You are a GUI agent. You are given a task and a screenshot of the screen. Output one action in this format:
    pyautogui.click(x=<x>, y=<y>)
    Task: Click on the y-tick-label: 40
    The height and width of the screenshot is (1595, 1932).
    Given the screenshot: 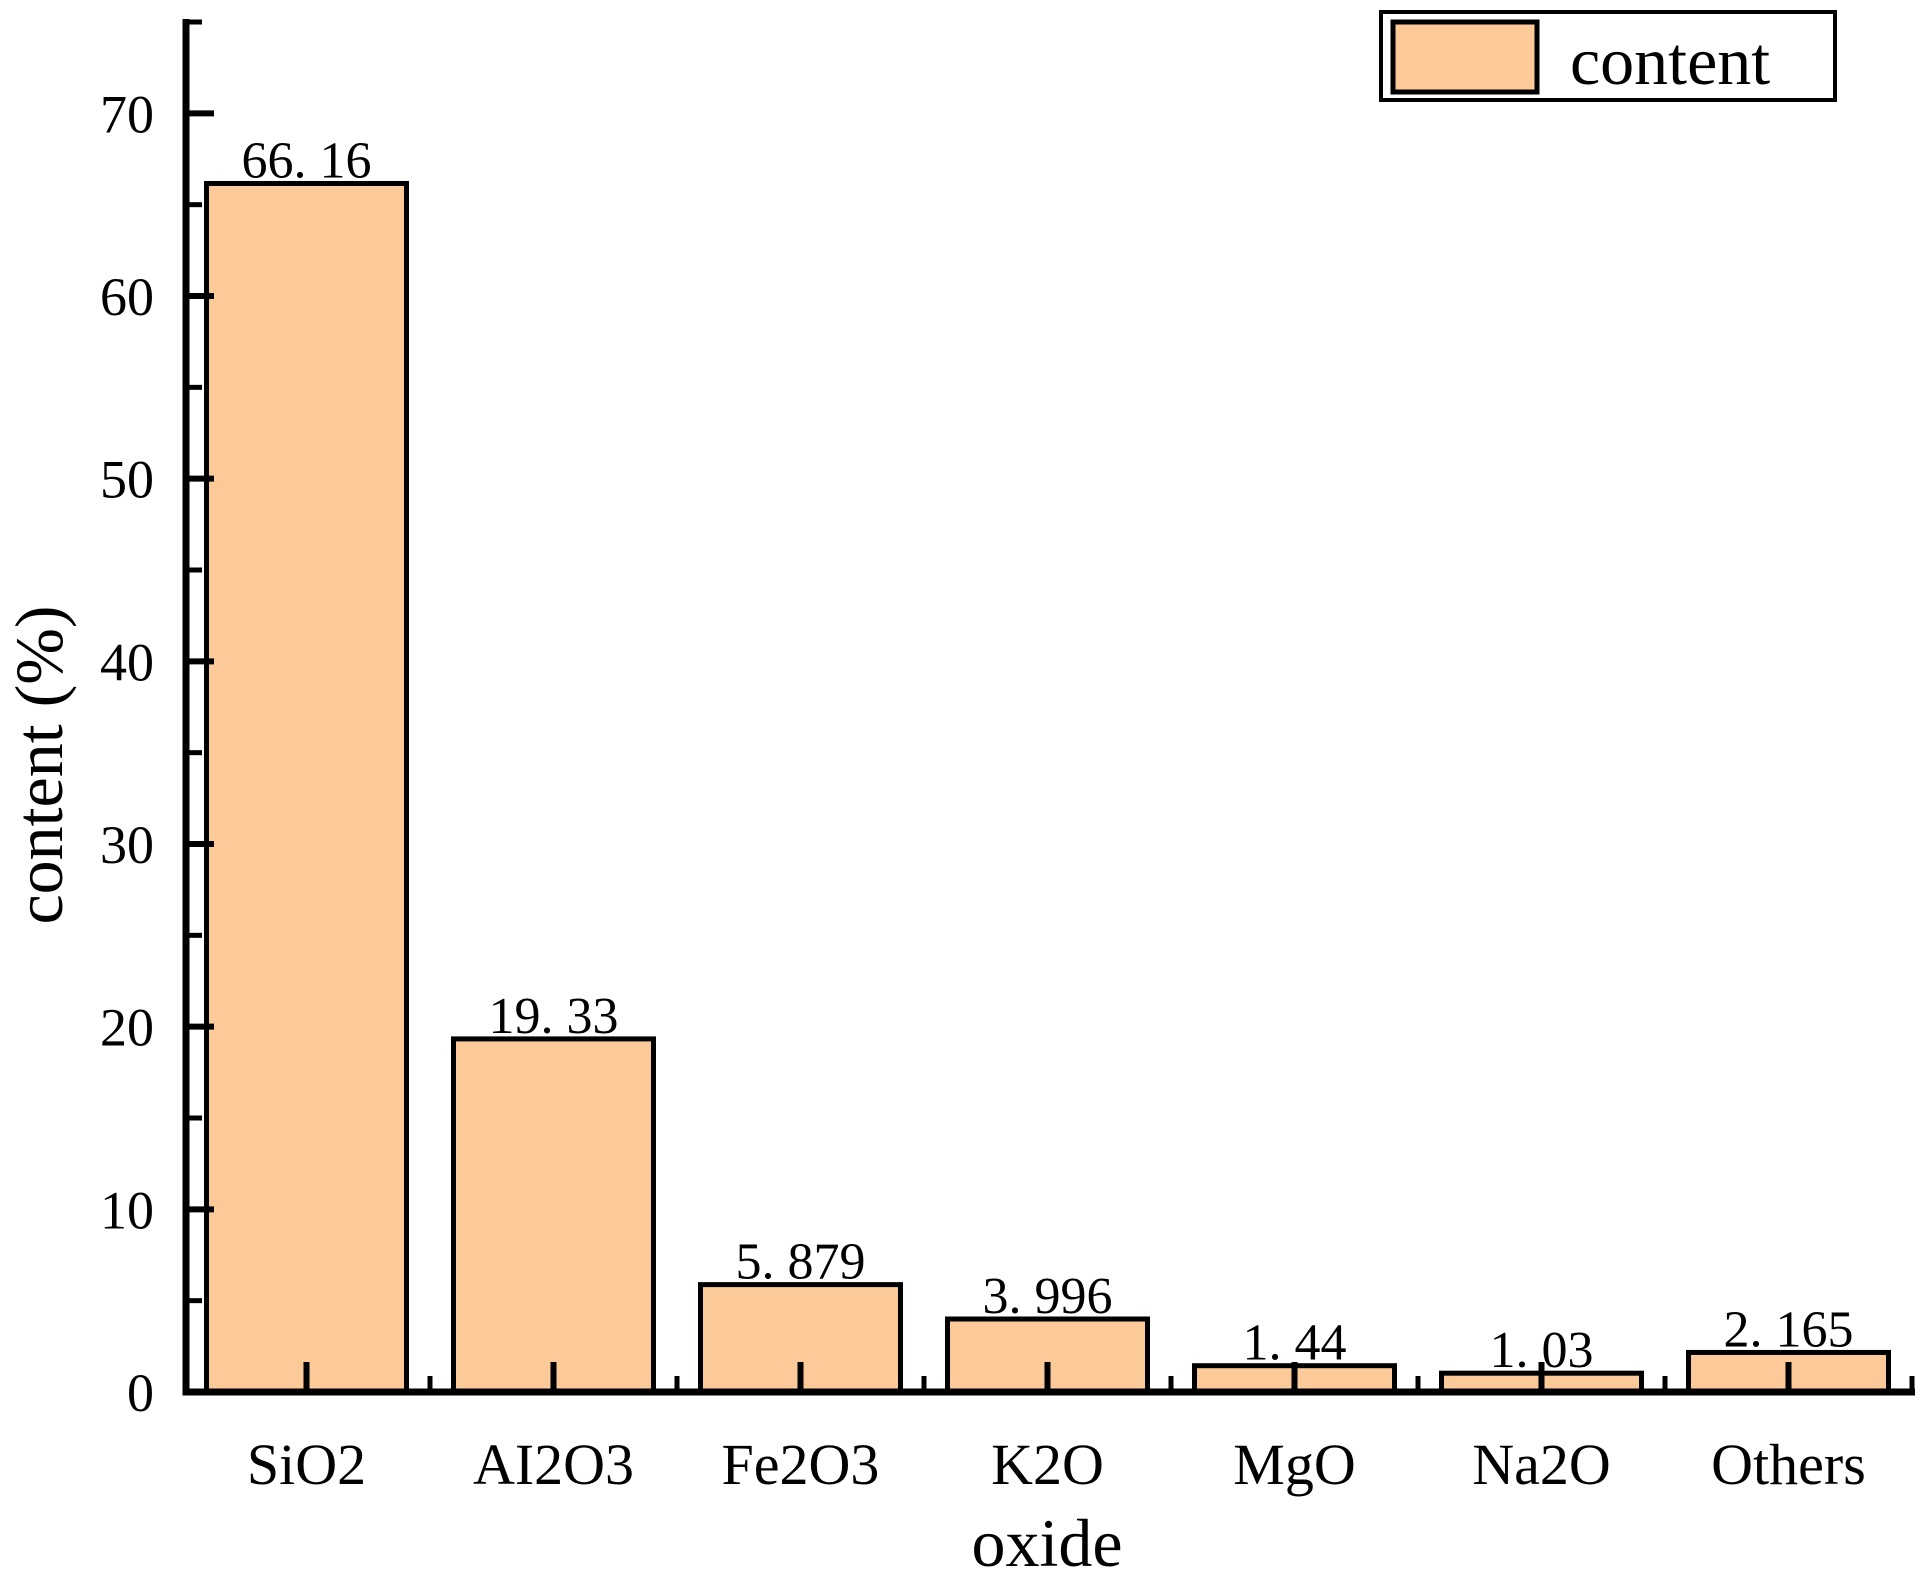 What is the action you would take?
    pyautogui.click(x=127, y=662)
    